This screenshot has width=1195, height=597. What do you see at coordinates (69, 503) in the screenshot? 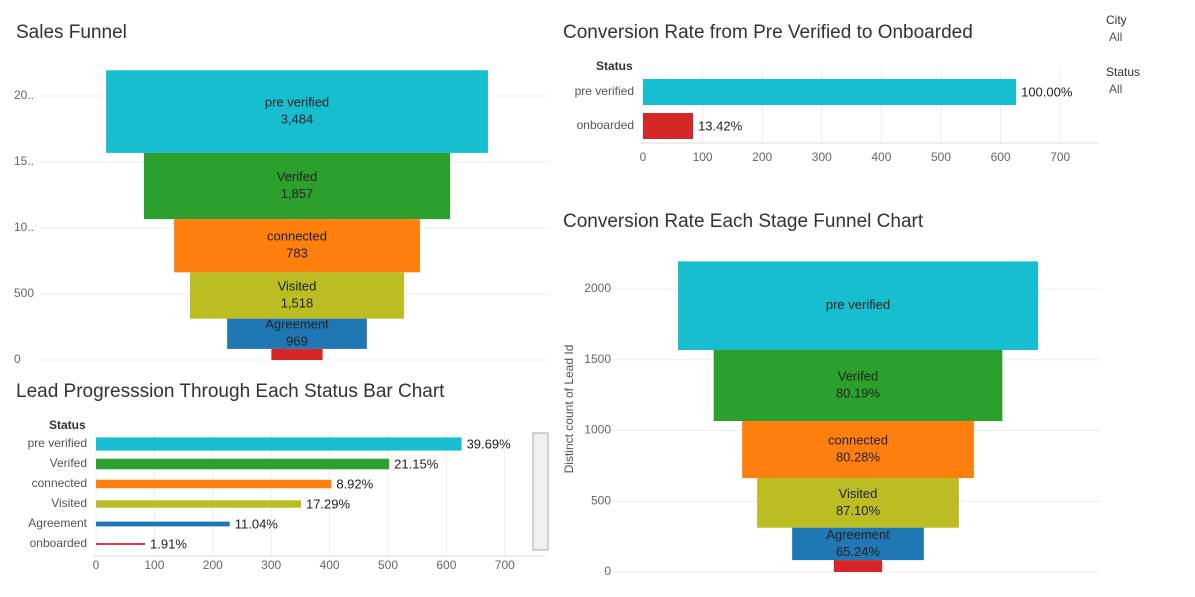
I see `y-tick-label: Visited` at bounding box center [69, 503].